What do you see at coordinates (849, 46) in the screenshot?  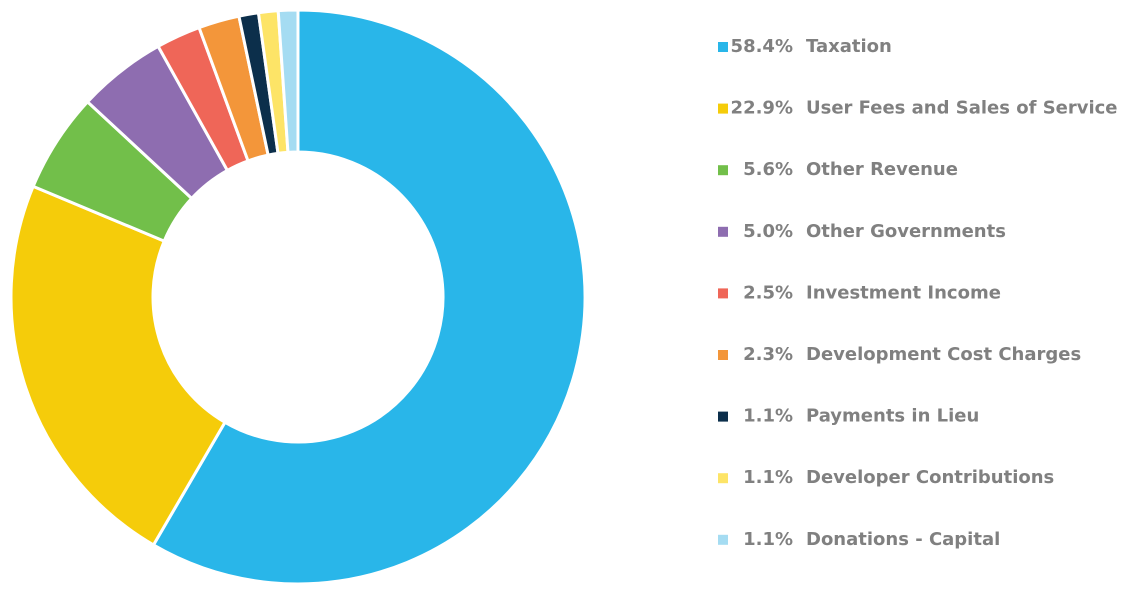 I see `legend-label: Taxation` at bounding box center [849, 46].